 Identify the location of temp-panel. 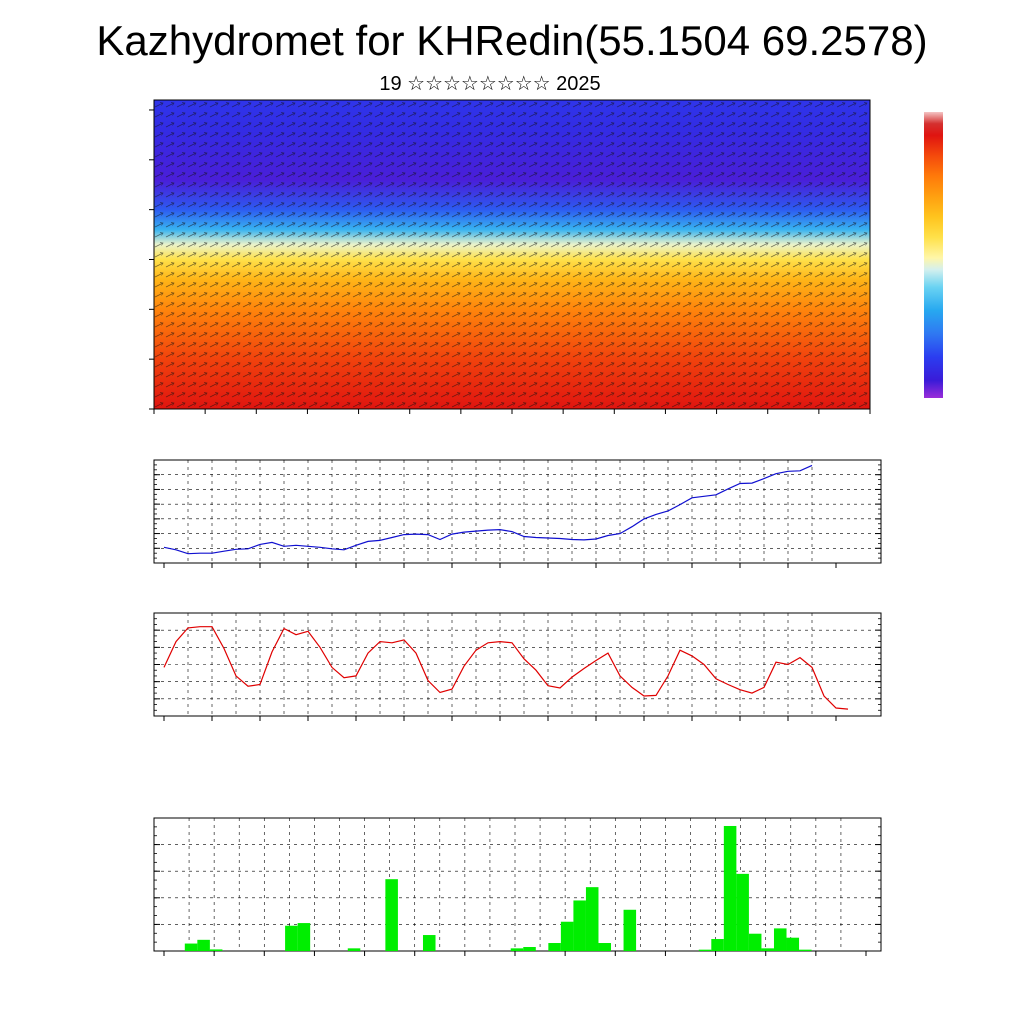
(517, 666).